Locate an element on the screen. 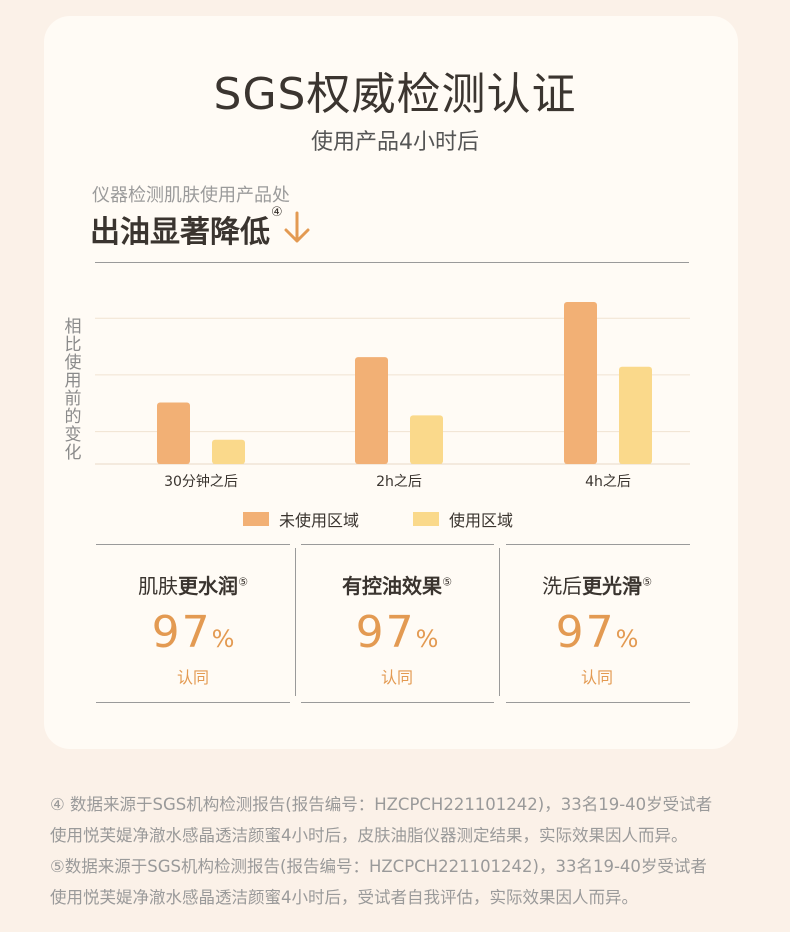 Image resolution: width=790 pixels, height=932 pixels. page-subtitle: 使用产品4小时后 is located at coordinates (395, 142).